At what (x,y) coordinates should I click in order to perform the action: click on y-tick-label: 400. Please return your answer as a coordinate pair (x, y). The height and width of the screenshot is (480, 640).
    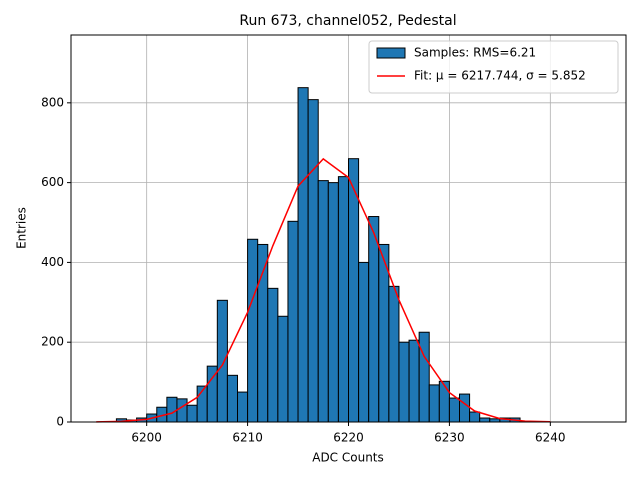
    Looking at the image, I should click on (52, 262).